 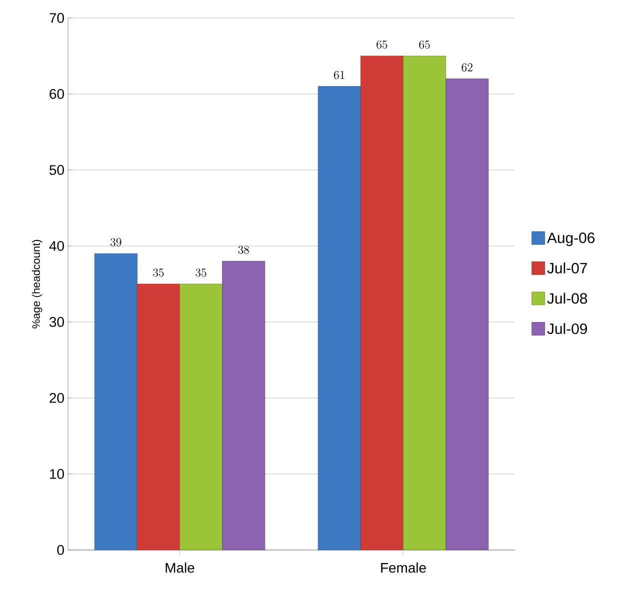 I want to click on y-axis-title: %age (headcount), so click(x=37, y=284).